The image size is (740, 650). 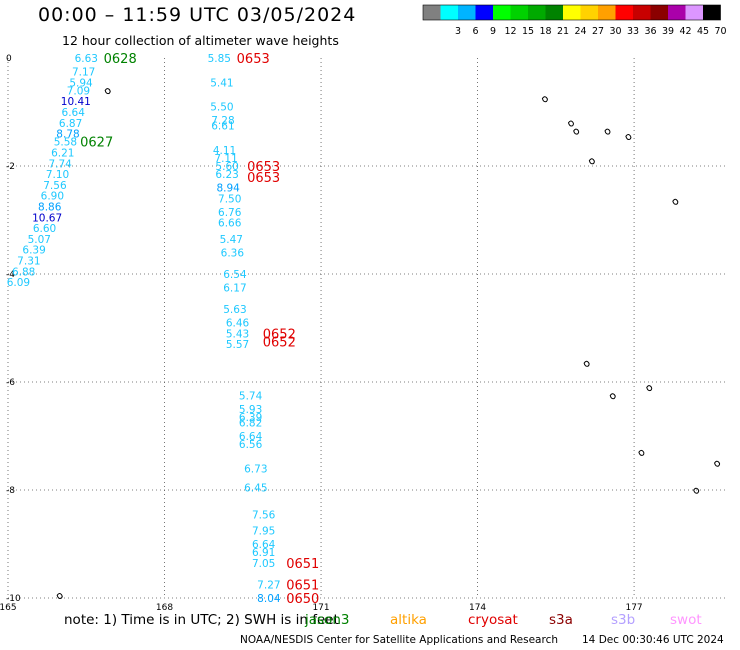 What do you see at coordinates (703, 31) in the screenshot?
I see `legend-tick-label: 45` at bounding box center [703, 31].